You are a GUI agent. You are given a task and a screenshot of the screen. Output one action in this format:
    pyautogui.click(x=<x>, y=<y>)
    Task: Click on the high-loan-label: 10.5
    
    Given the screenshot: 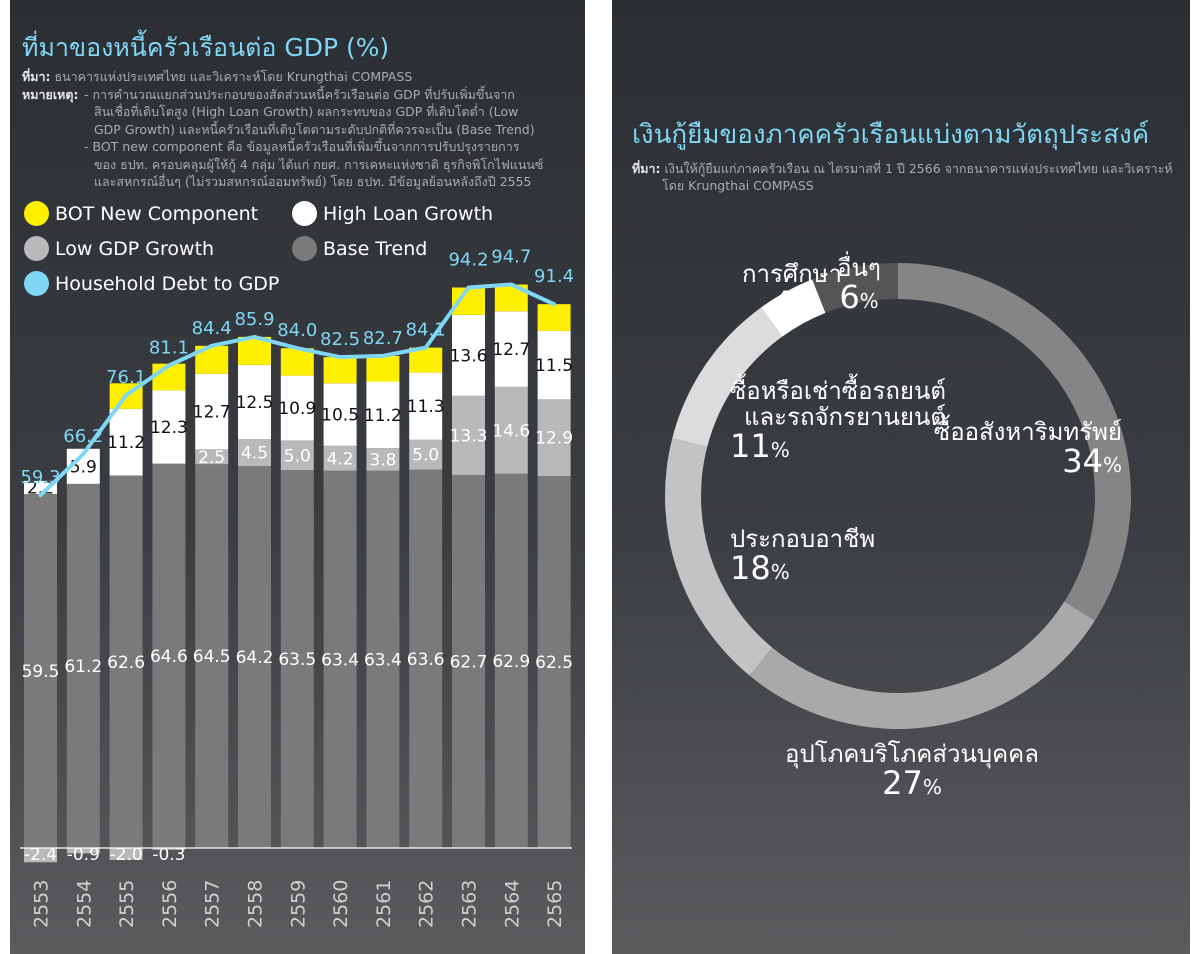 What is the action you would take?
    pyautogui.click(x=340, y=416)
    